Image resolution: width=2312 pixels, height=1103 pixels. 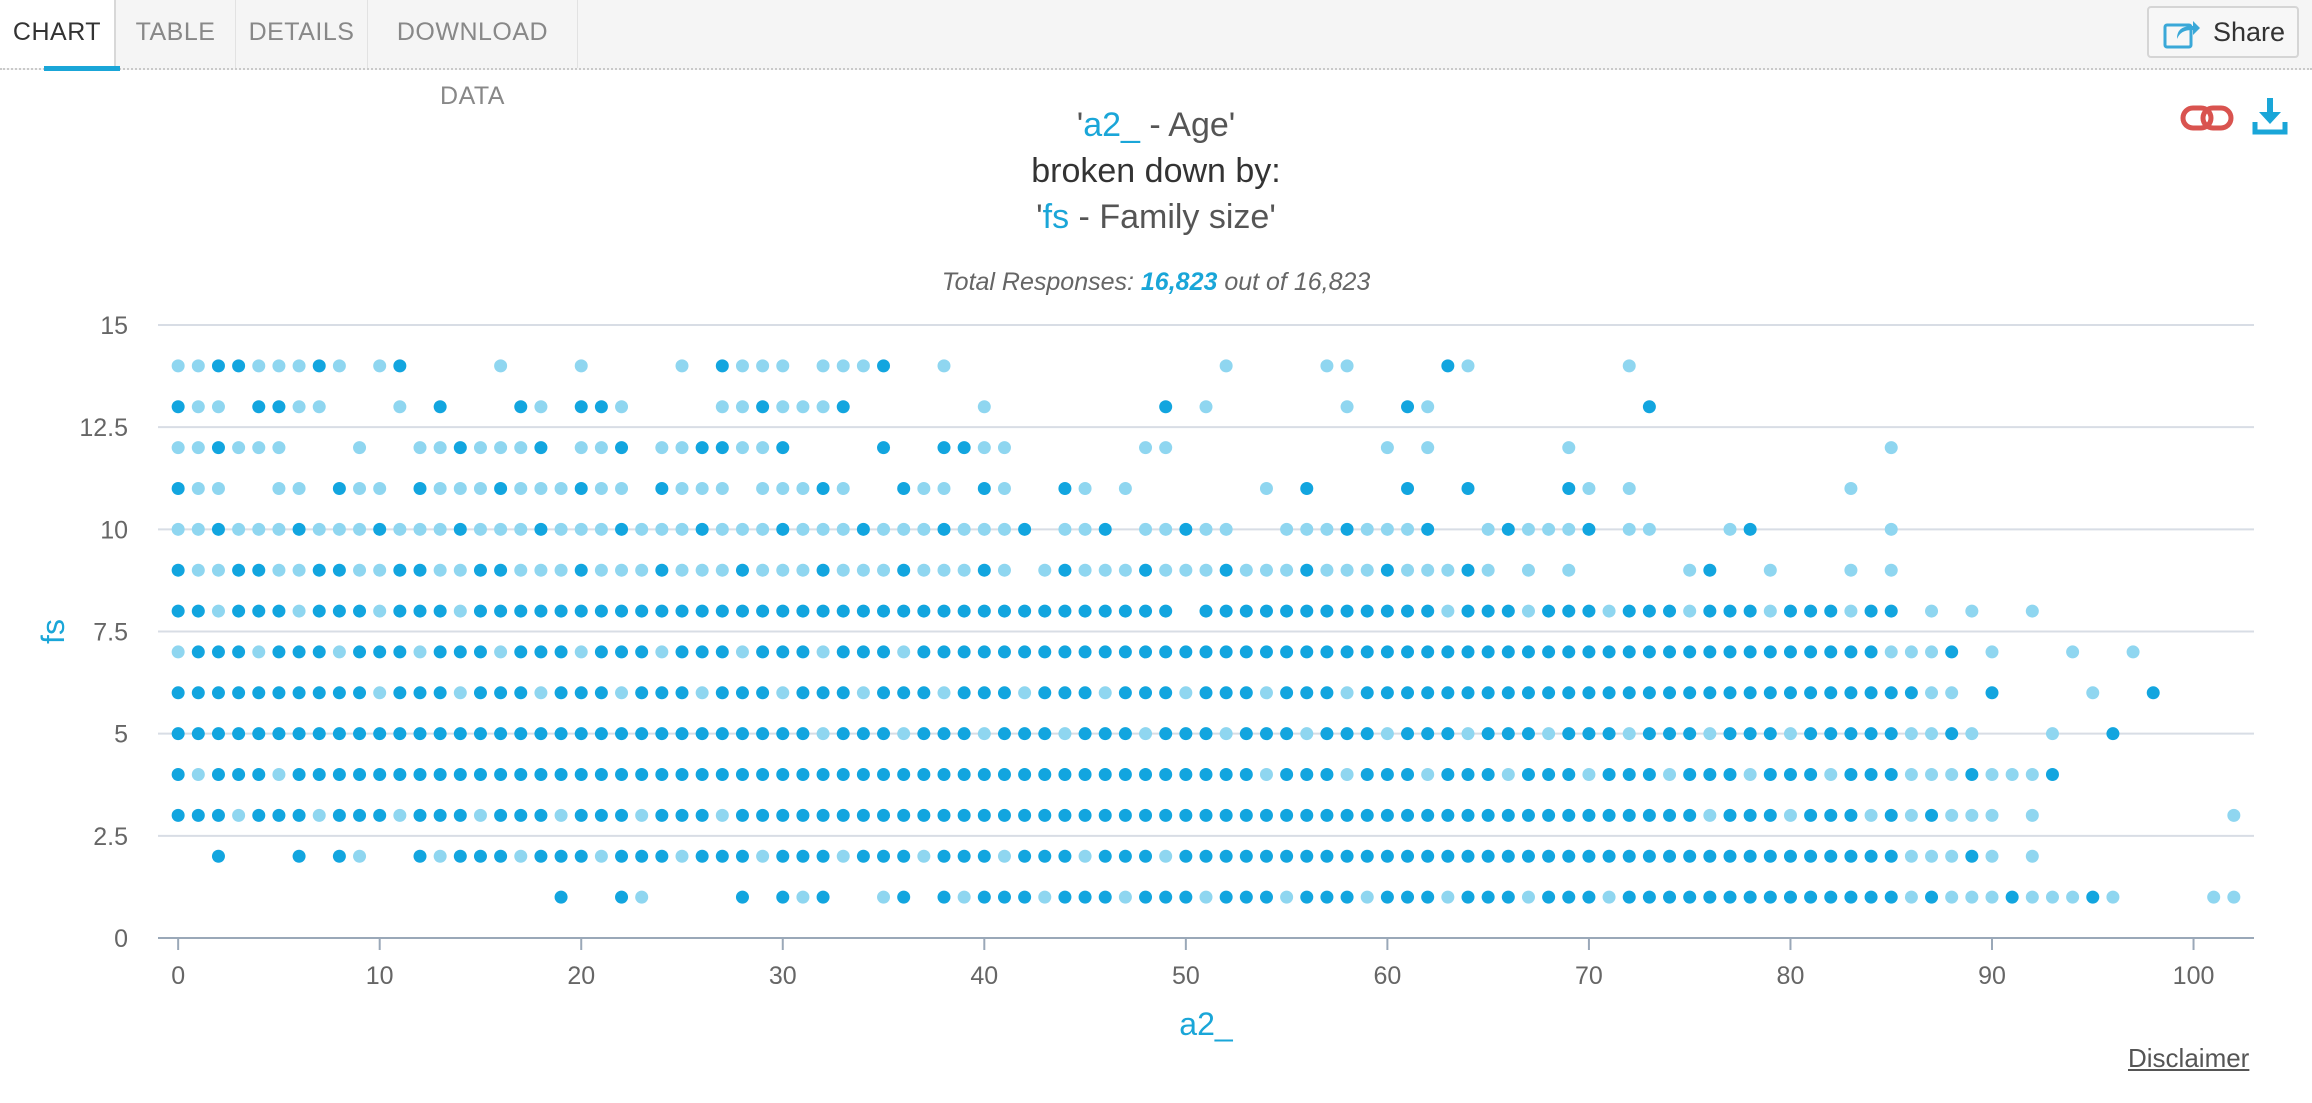 What do you see at coordinates (473, 55) in the screenshot?
I see `tab-download-data: DOWNLOAD DATA` at bounding box center [473, 55].